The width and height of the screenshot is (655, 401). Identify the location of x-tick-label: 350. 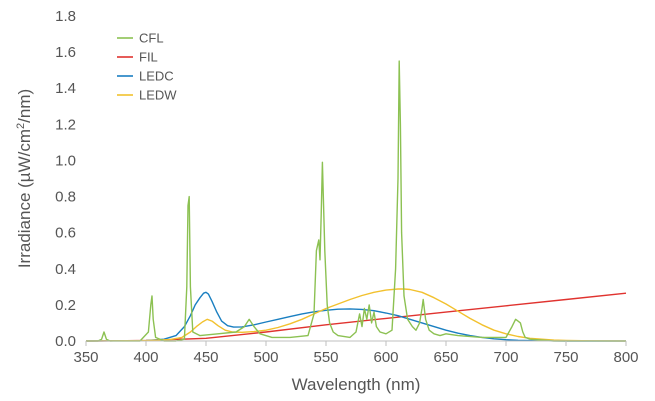
(85, 357).